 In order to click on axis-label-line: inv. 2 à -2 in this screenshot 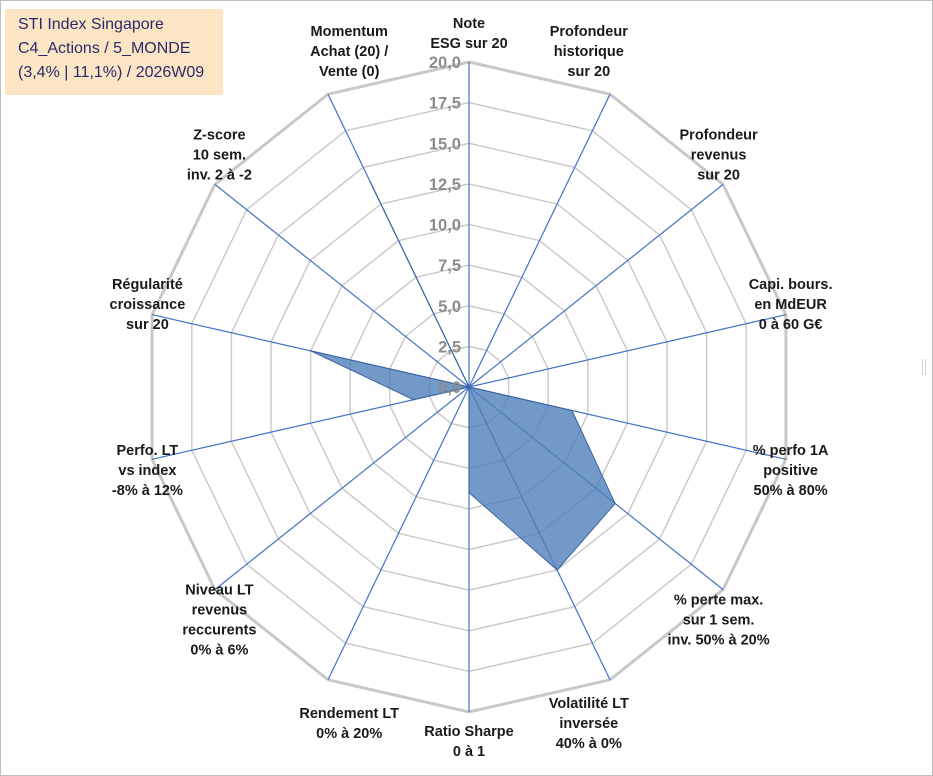, I will do `click(219, 175)`.